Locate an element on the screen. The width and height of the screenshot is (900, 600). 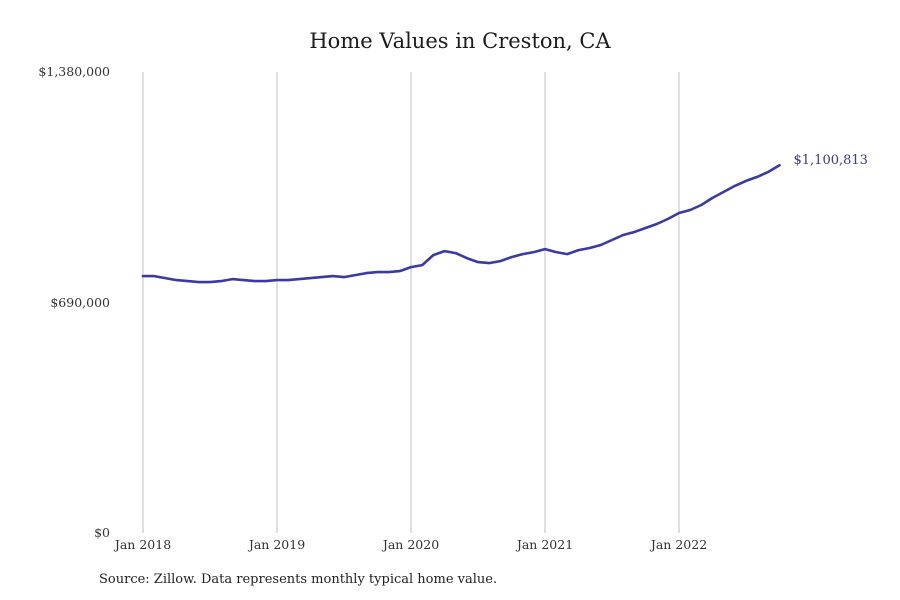
y-axis-tick-zero: $0 is located at coordinates (102, 532).